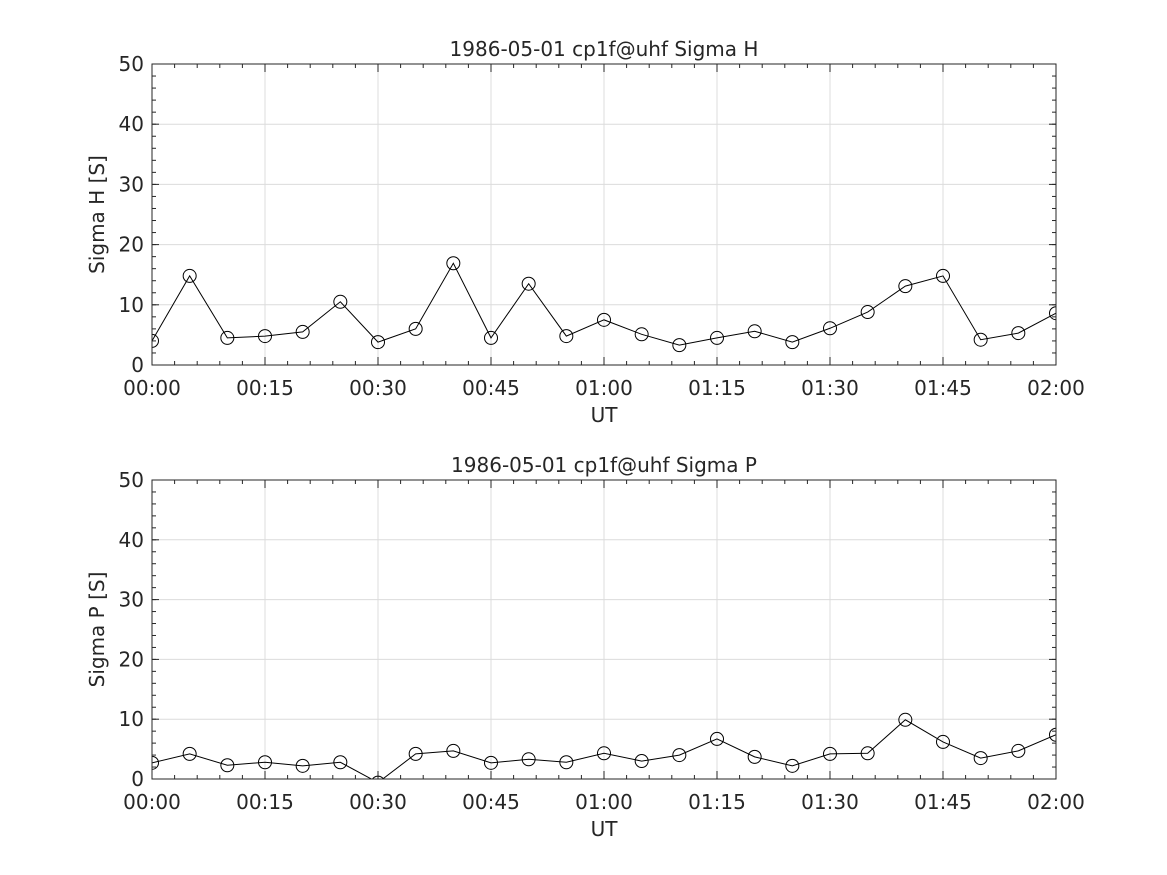  What do you see at coordinates (97, 630) in the screenshot?
I see `y-axis-label: Sigma P [S]` at bounding box center [97, 630].